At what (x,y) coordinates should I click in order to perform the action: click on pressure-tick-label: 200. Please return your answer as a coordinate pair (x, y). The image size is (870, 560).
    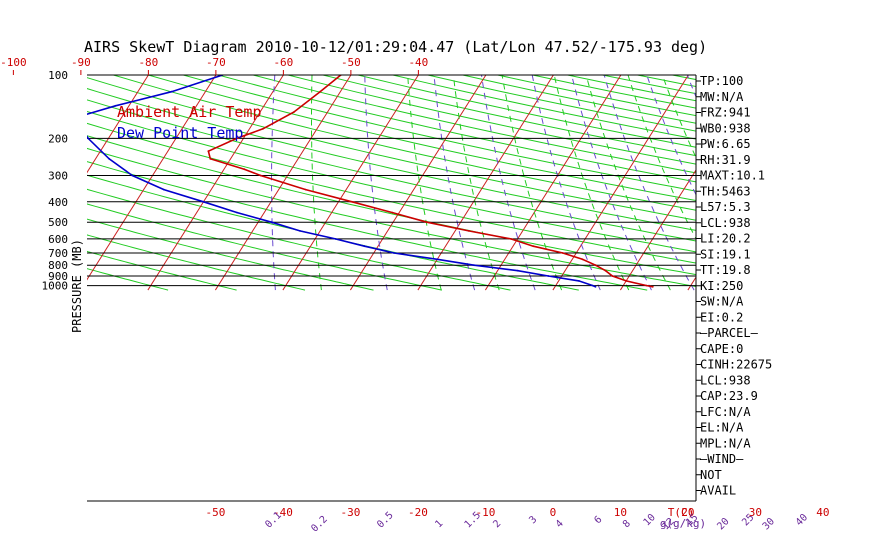
    Looking at the image, I should click on (58, 138).